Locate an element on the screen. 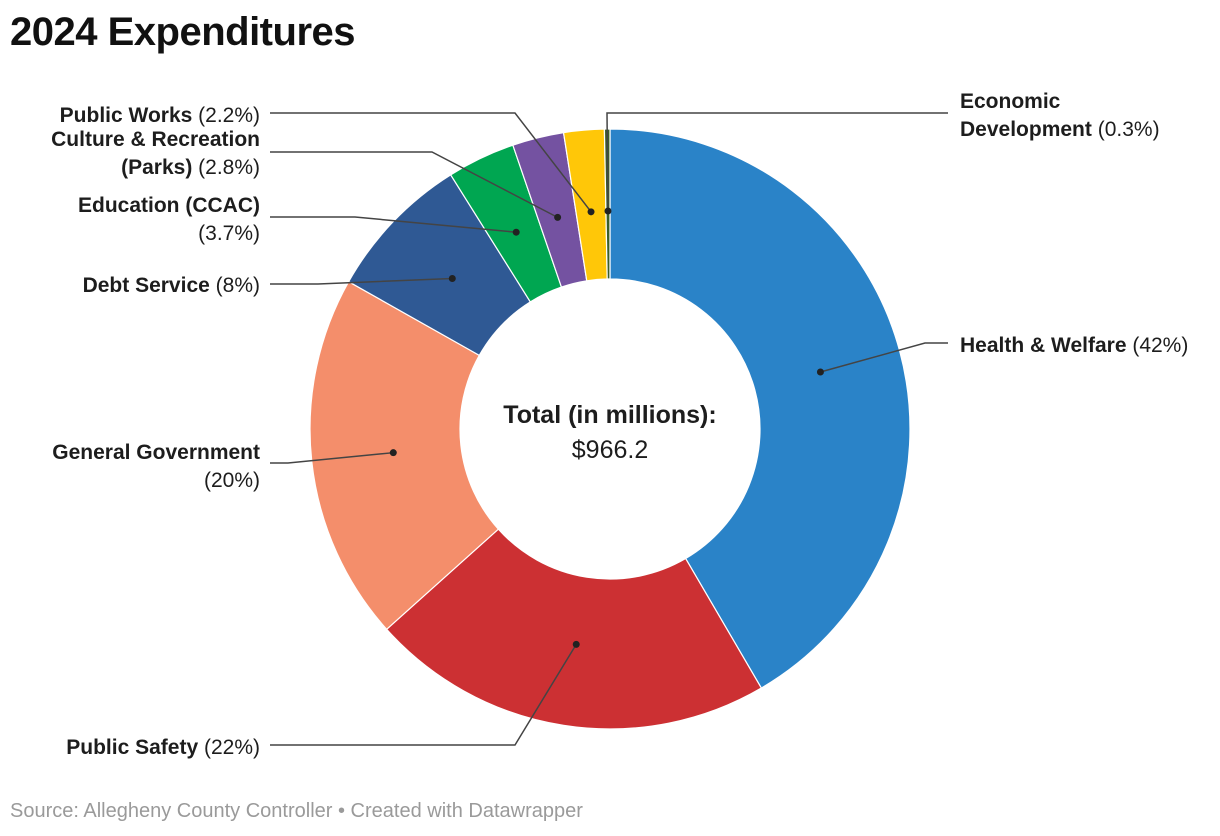  source-prefix: Source: is located at coordinates (47, 811).